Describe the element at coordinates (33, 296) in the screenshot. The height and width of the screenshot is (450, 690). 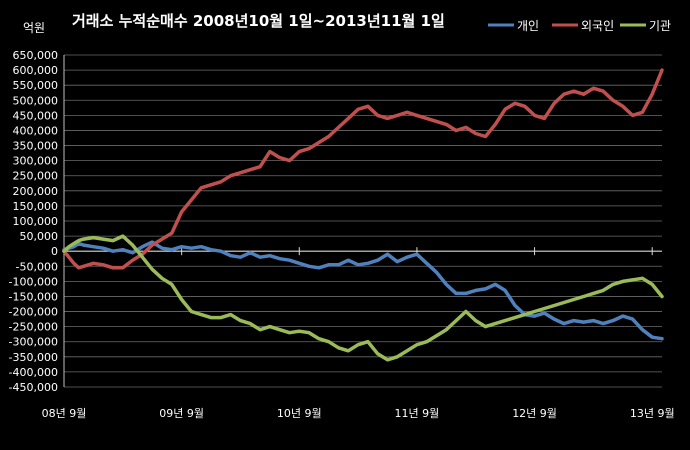
I see `y-tick-label: -150,000` at that location.